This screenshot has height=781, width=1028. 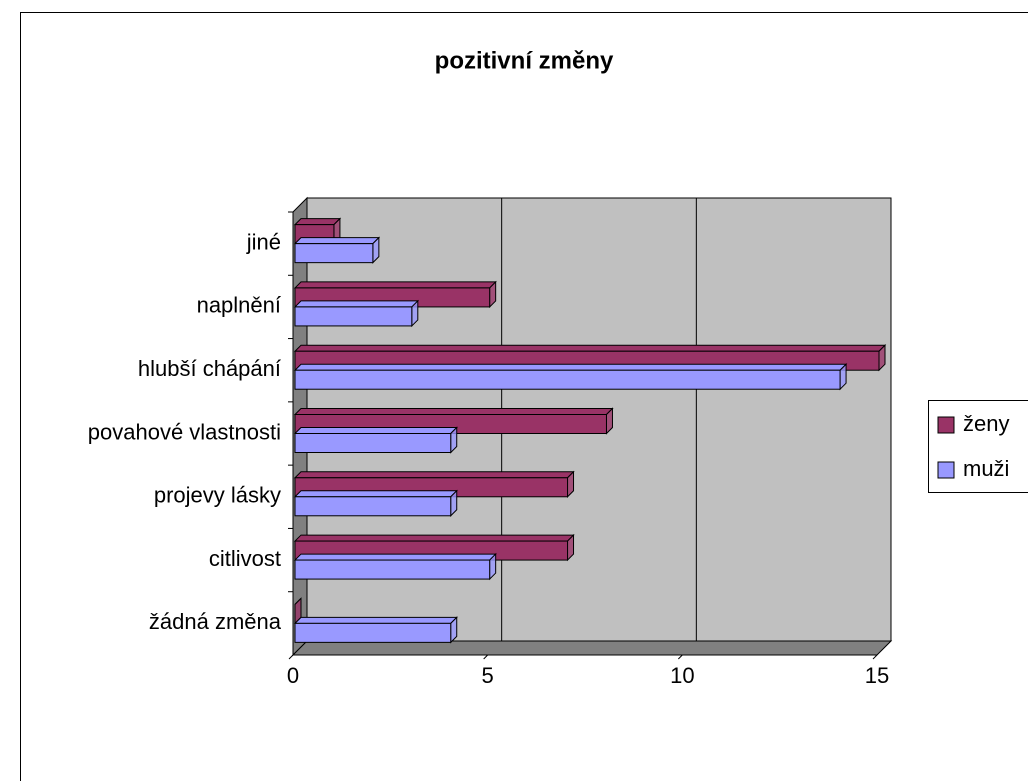 I want to click on y-tick-label: projevy lásky, so click(x=217, y=495).